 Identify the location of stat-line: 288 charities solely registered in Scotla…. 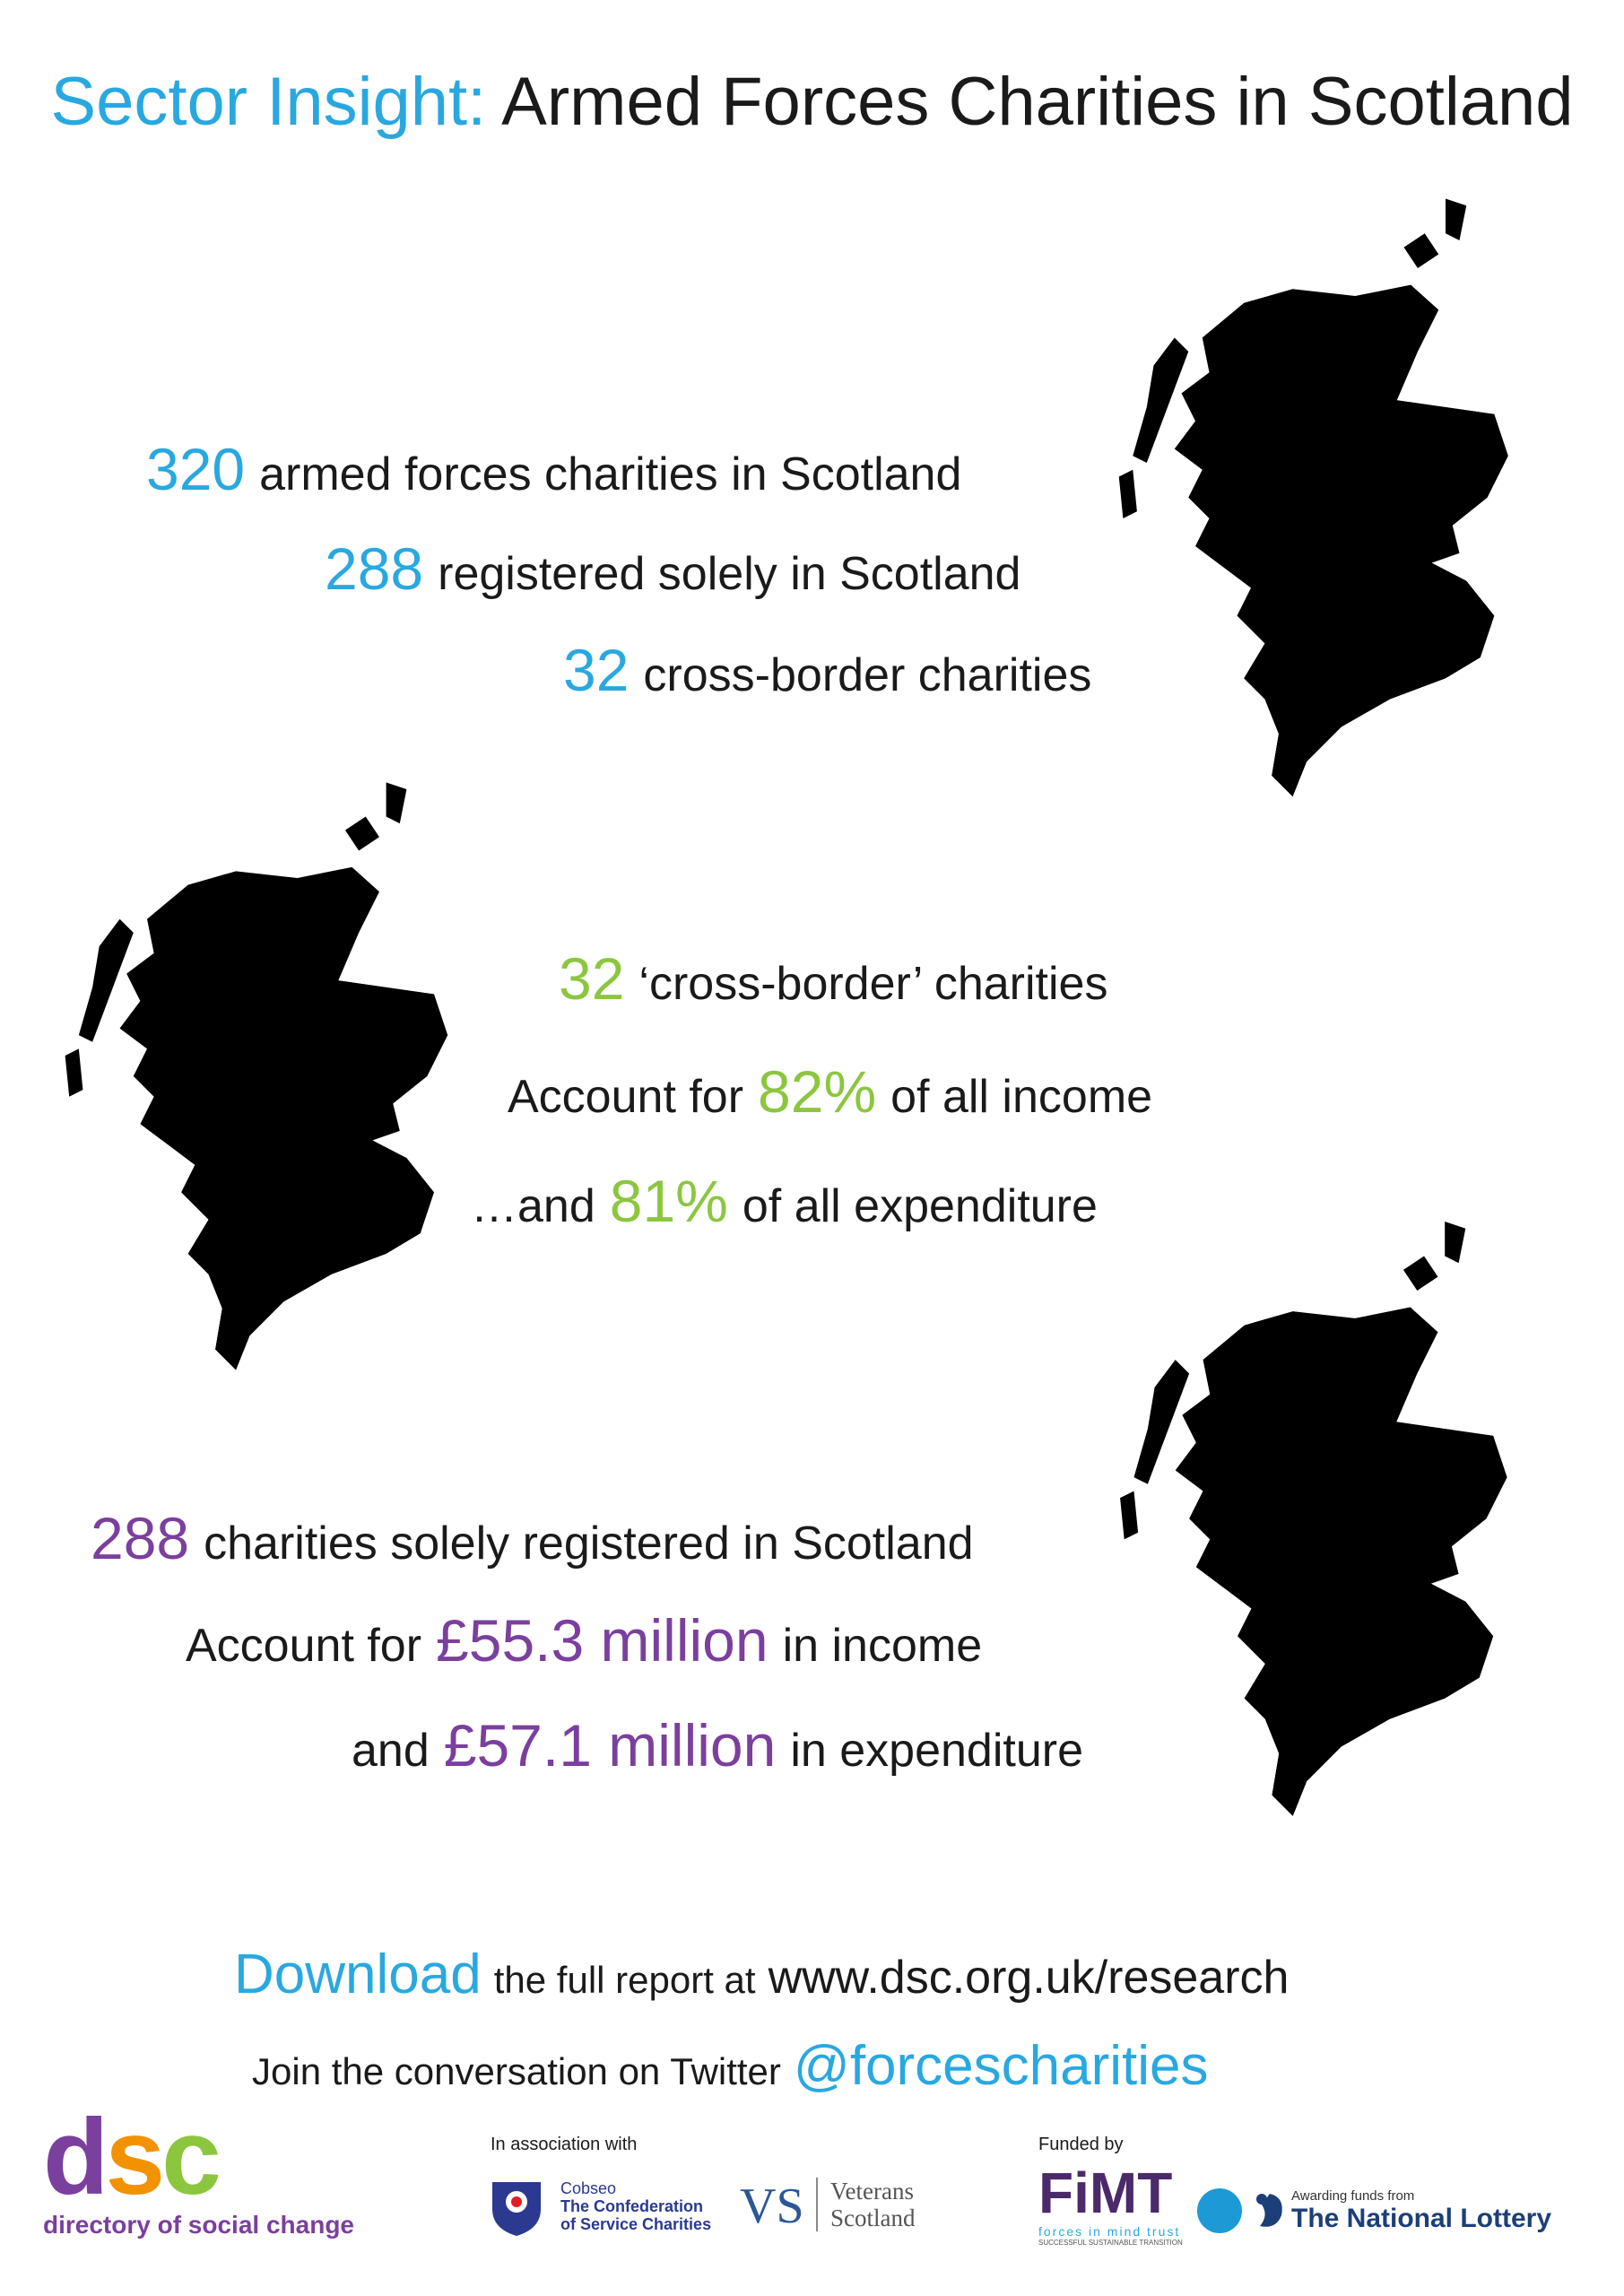
(532, 1538).